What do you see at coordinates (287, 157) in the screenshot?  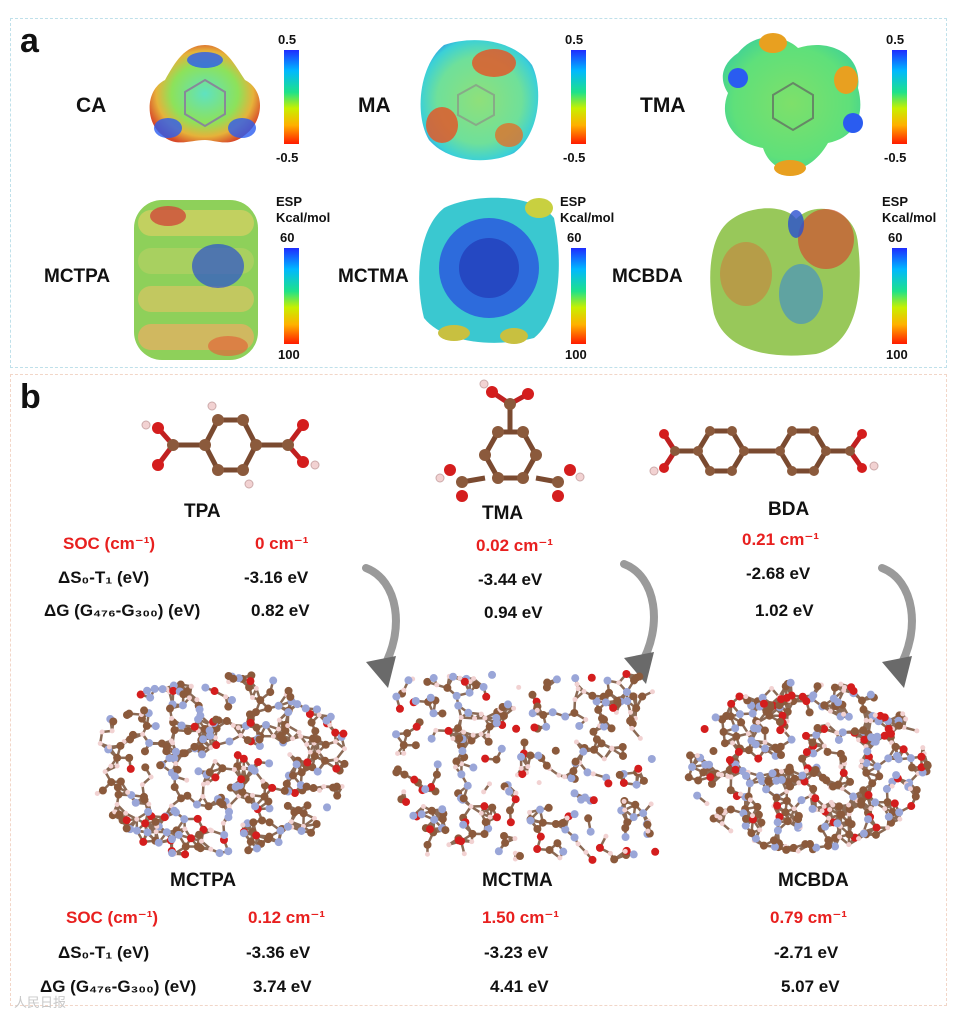 I see `ca-scale-min: -0.5` at bounding box center [287, 157].